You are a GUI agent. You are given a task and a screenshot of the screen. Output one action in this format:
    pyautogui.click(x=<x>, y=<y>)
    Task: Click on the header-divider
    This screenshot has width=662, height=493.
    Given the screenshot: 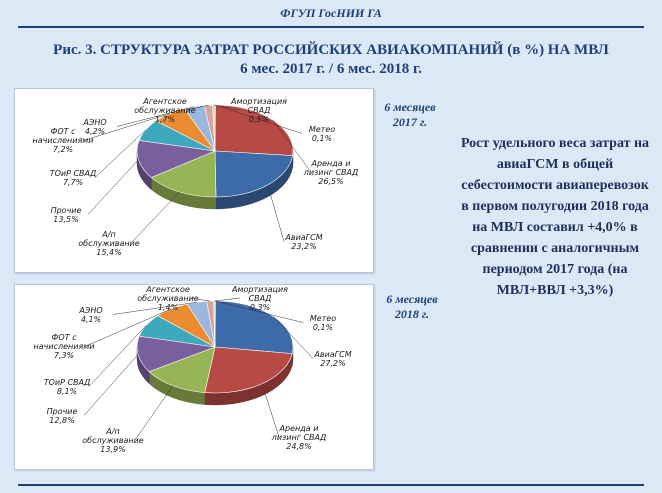 What is the action you would take?
    pyautogui.click(x=331, y=27)
    